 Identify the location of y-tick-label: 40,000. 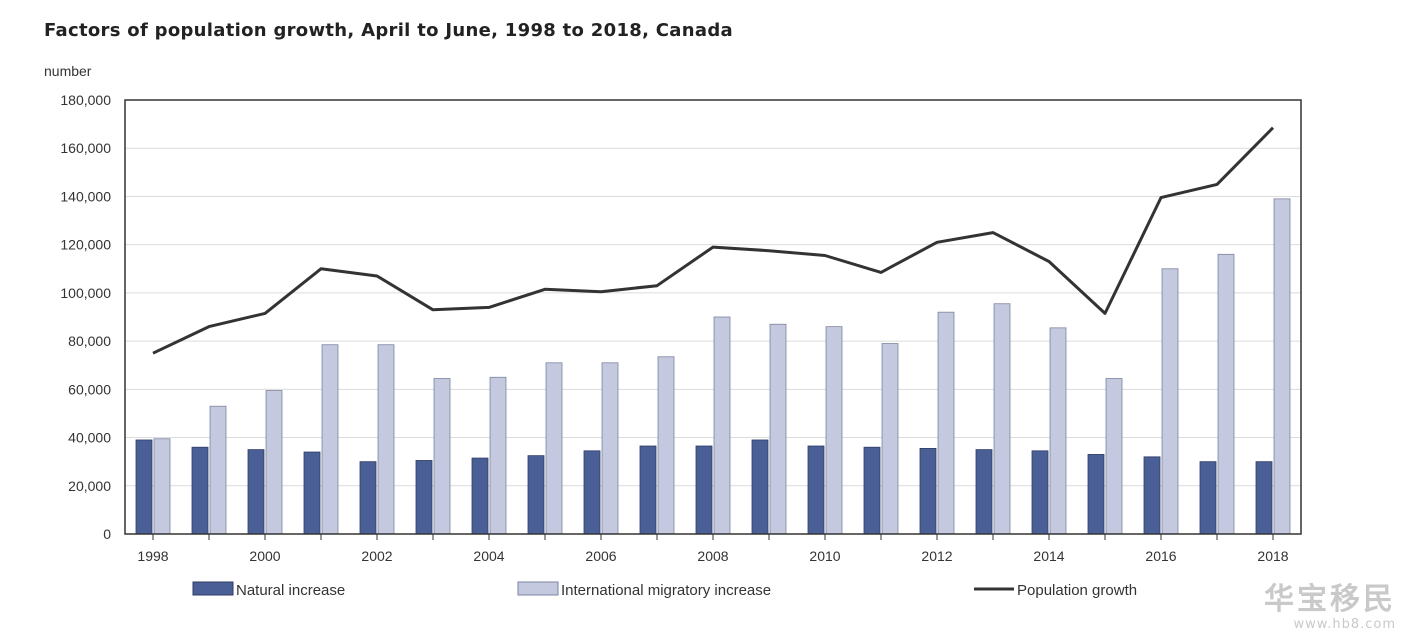
(89, 438).